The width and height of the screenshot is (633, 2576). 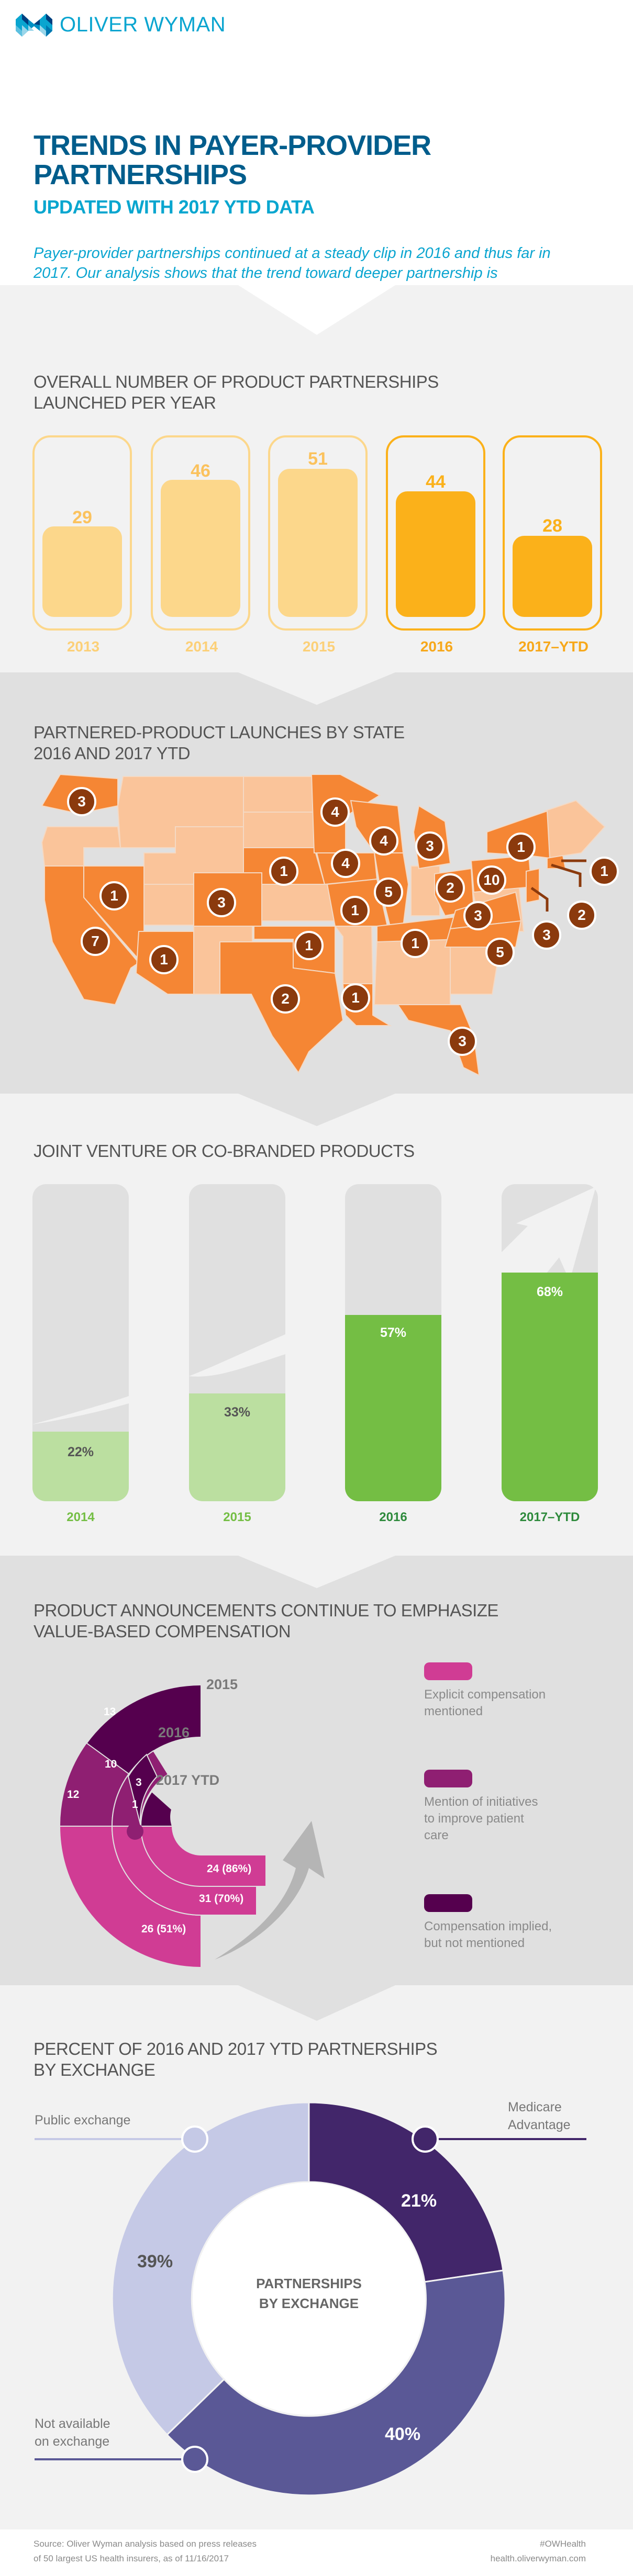 What do you see at coordinates (488, 1934) in the screenshot?
I see `legend-label-implied: Compensation implied, but not mentioned` at bounding box center [488, 1934].